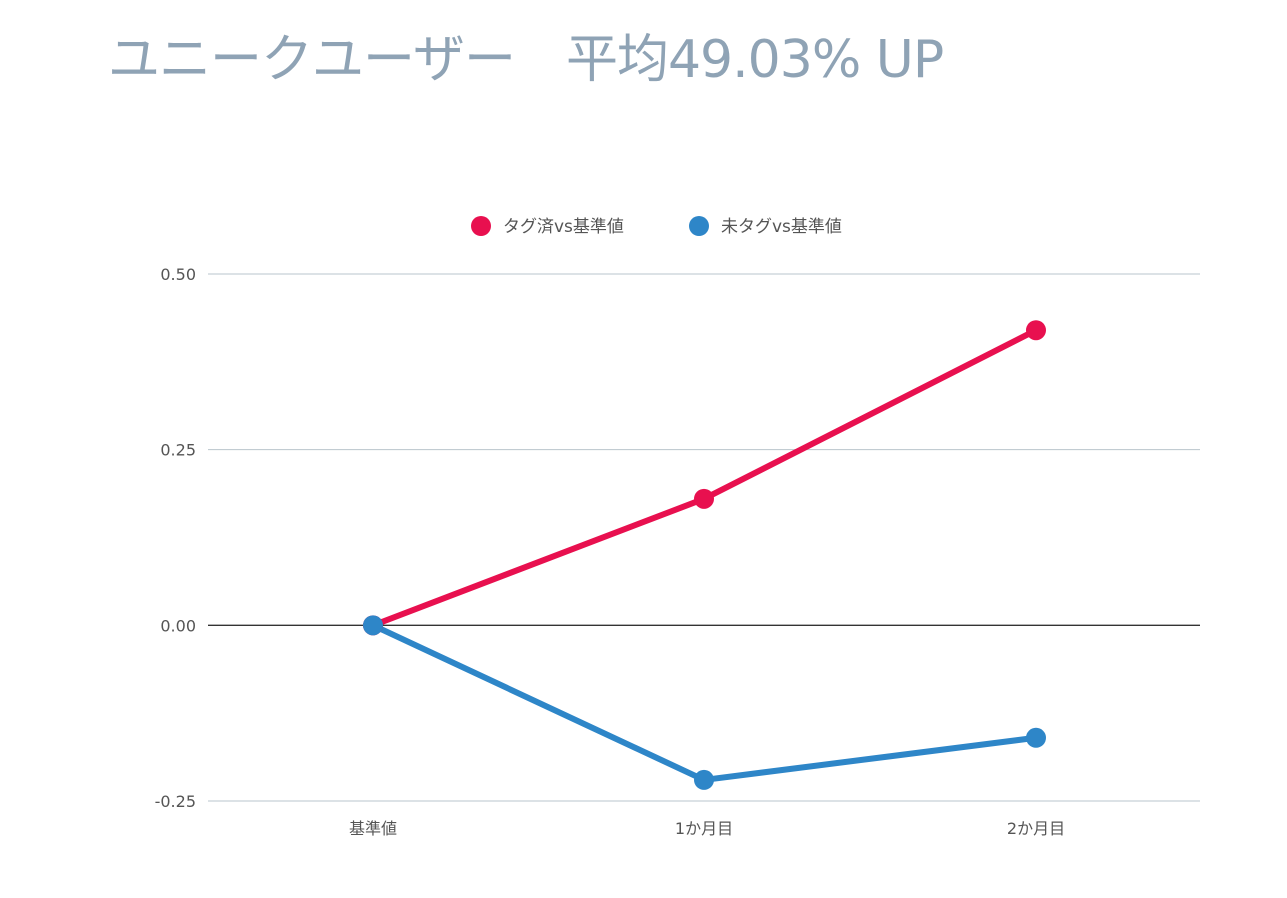 The height and width of the screenshot is (898, 1287). I want to click on x-tick-label: 2か月目, so click(1036, 828).